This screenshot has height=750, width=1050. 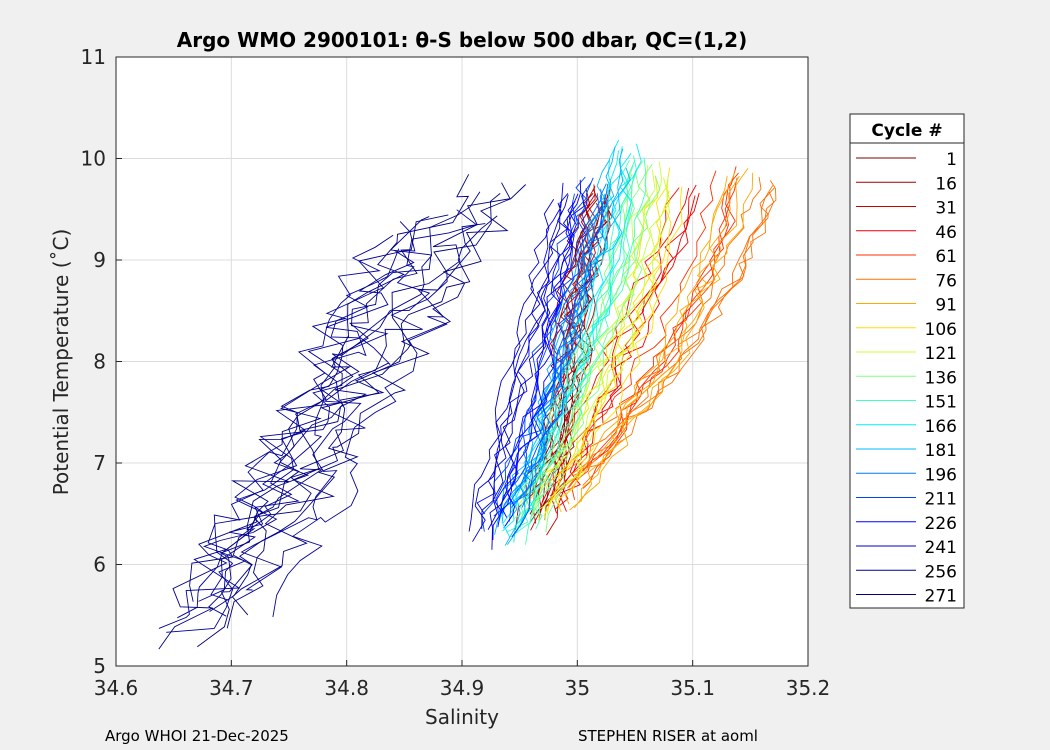 I want to click on legend-item: 256, so click(x=906, y=572).